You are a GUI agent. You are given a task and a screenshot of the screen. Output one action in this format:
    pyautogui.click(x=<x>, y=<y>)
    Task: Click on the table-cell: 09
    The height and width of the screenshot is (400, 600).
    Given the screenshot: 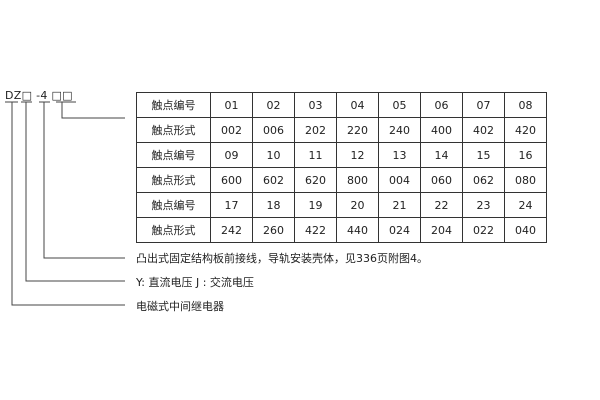 What is the action you would take?
    pyautogui.click(x=231, y=155)
    